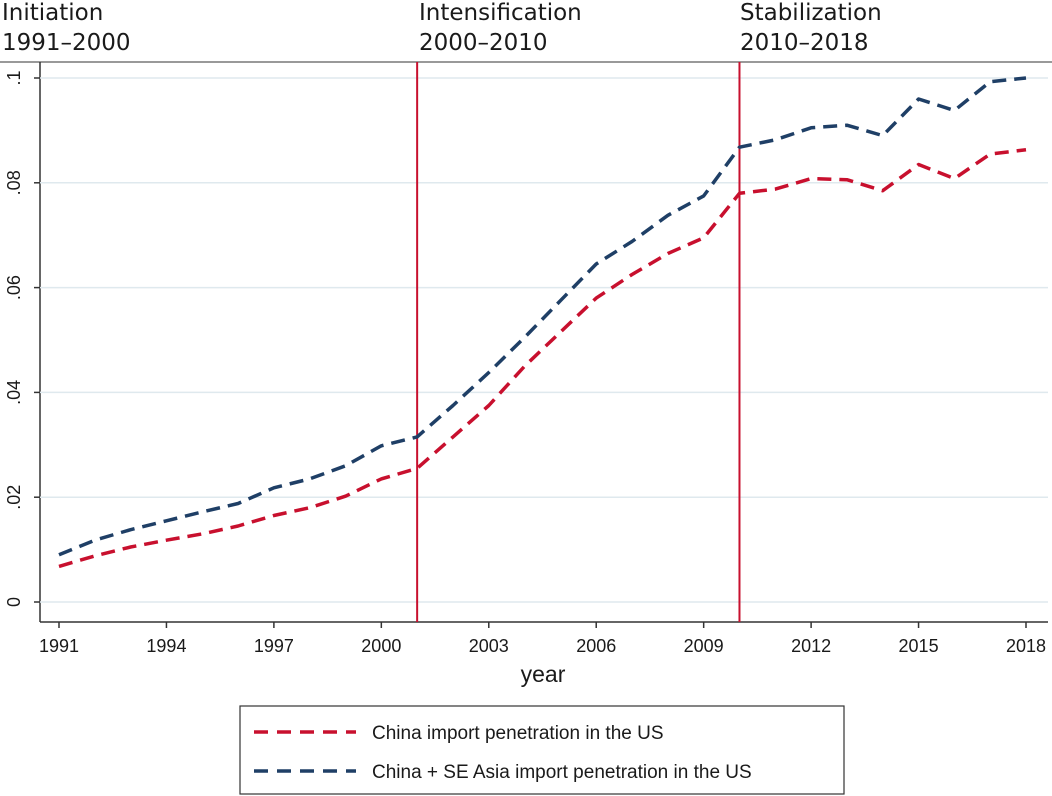 This screenshot has width=1052, height=796. I want to click on x-tick-label: 1994, so click(166, 646).